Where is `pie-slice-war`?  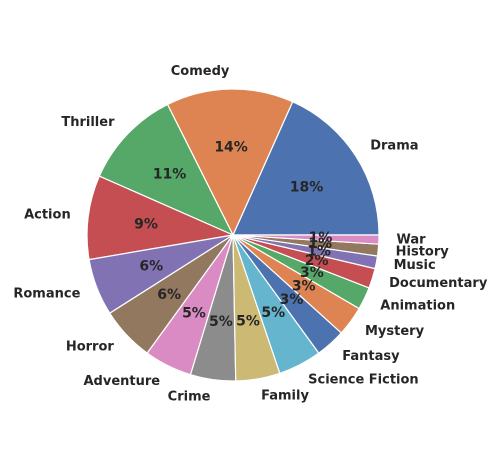 pie-slice-war is located at coordinates (306, 239).